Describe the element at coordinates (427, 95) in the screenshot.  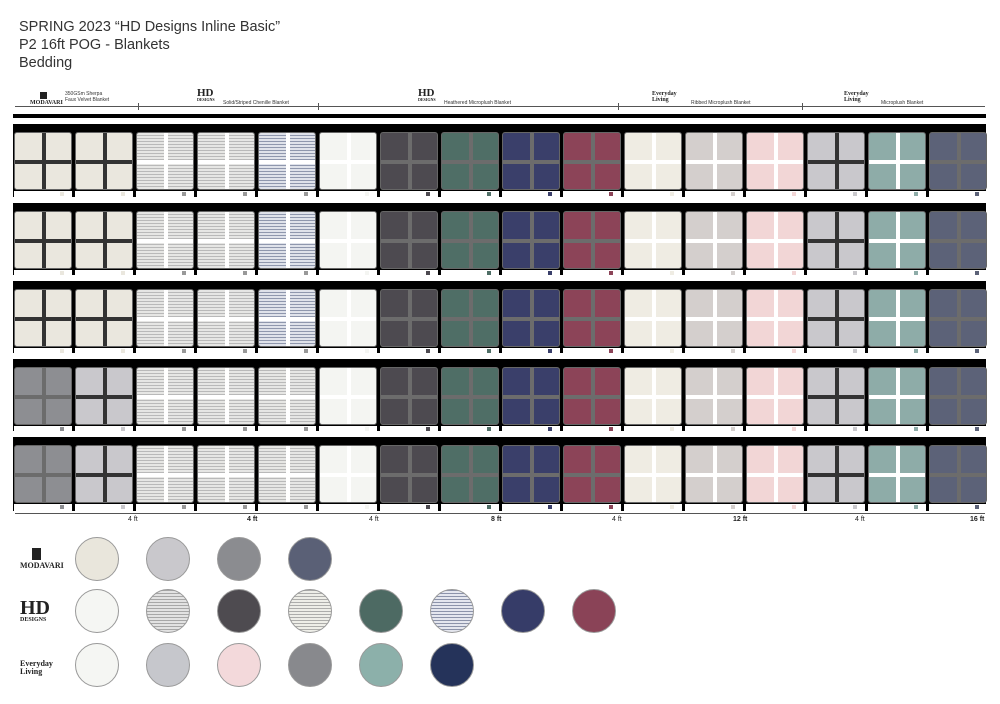
I see `hd-logo-2: HD DESIGNS` at that location.